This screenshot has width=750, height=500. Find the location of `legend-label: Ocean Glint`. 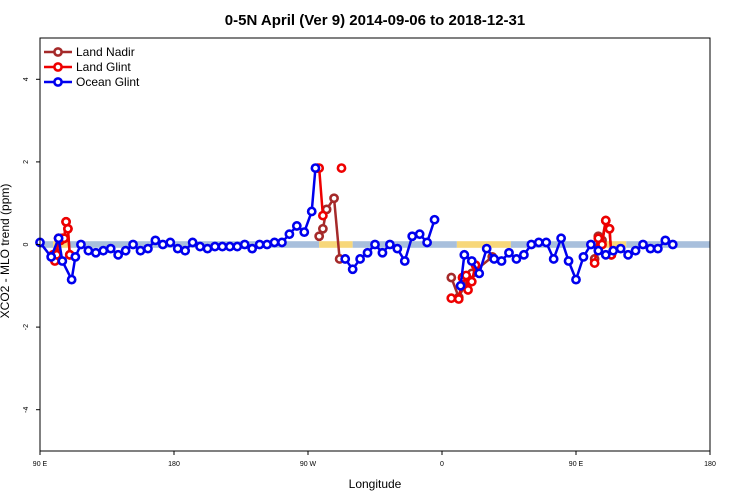

legend-label: Ocean Glint is located at coordinates (108, 82).